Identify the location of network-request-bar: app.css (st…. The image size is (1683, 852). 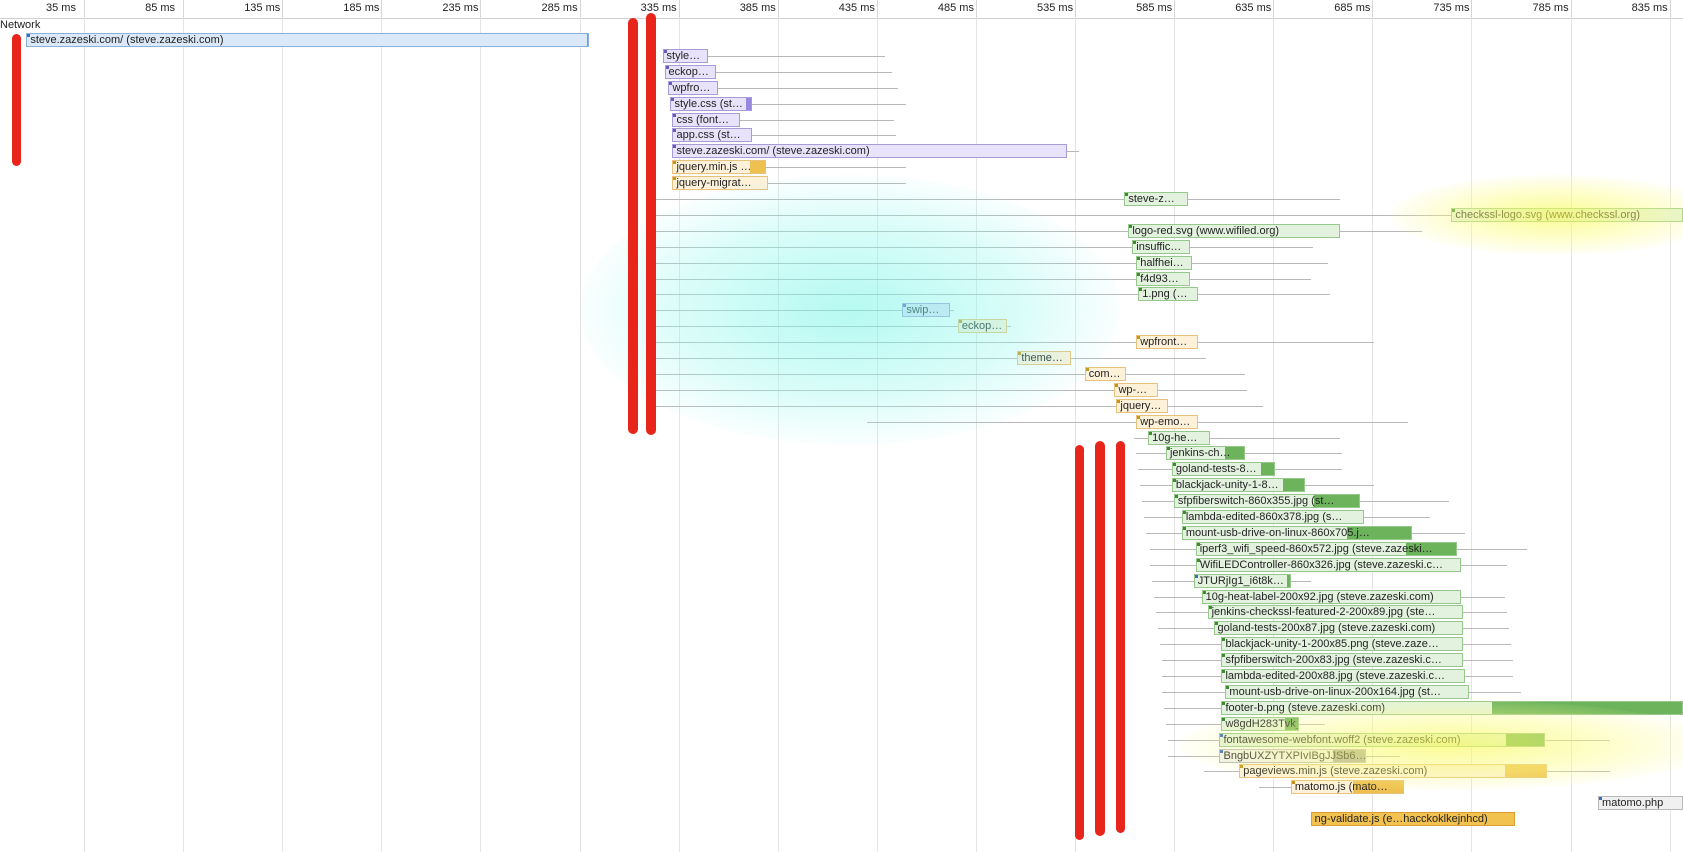
(712, 135).